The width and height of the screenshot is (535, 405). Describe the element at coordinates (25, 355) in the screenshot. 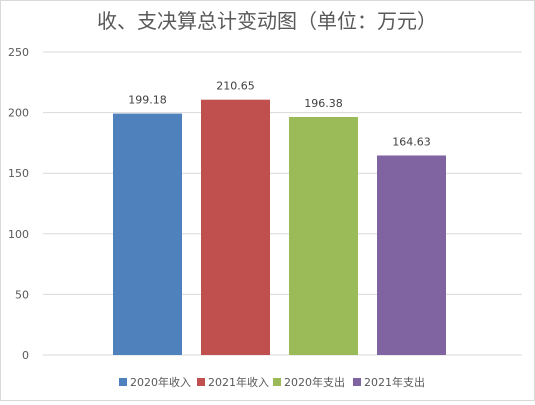

I see `y-tick-label: 0` at that location.